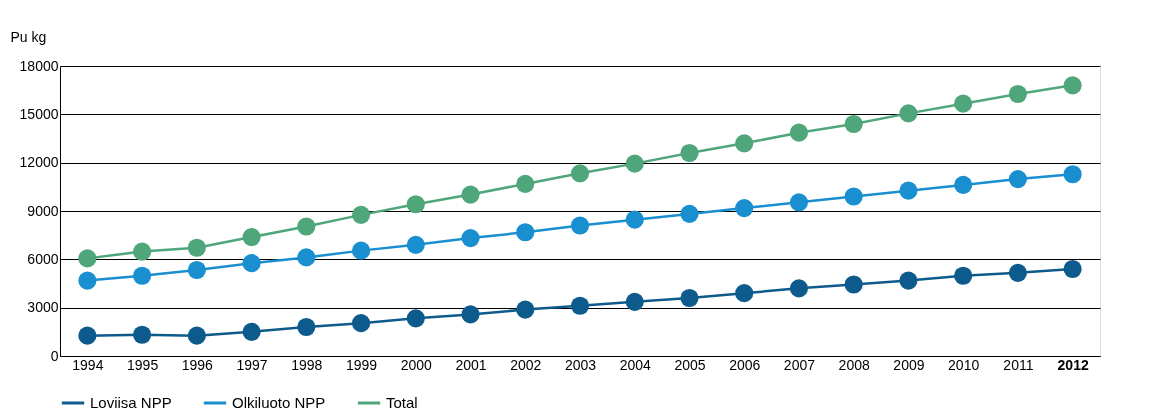 The image size is (1153, 419). What do you see at coordinates (1018, 364) in the screenshot?
I see `x-tick-label: 2011` at bounding box center [1018, 364].